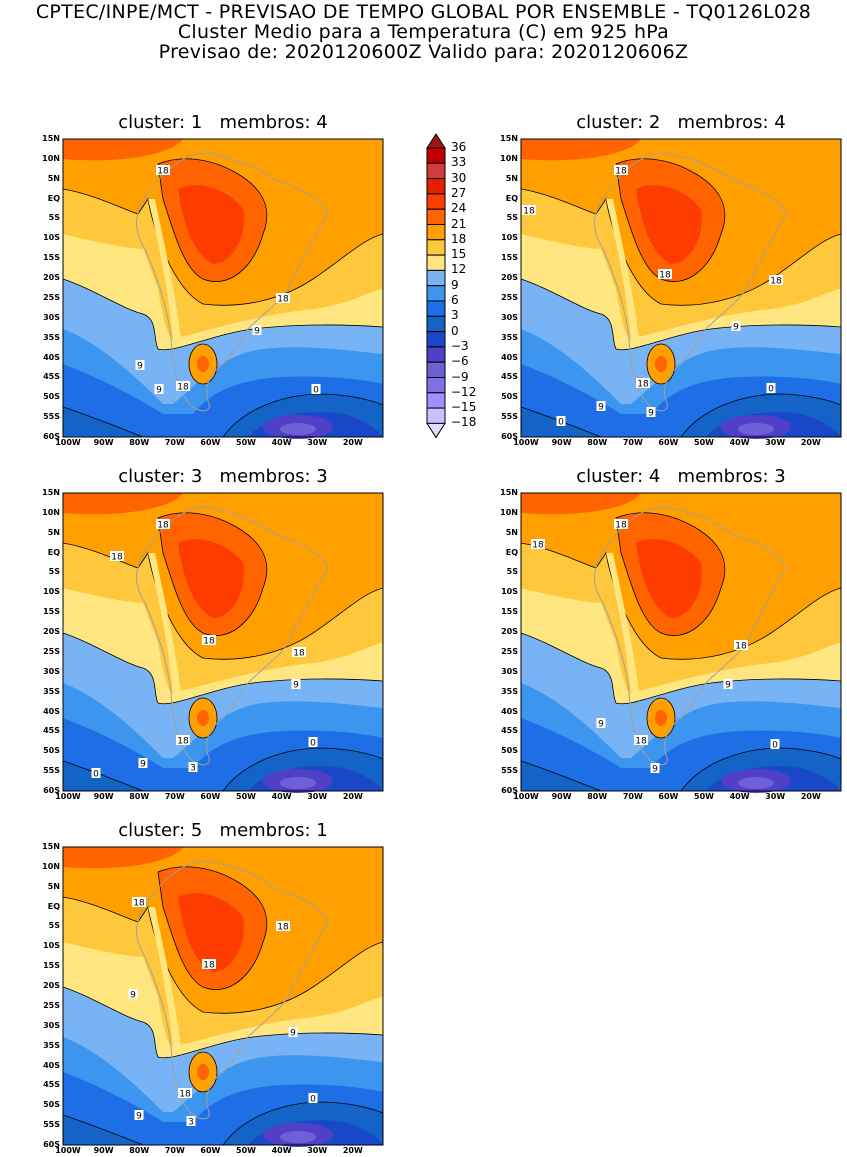  I want to click on lon-tick-label: 70W, so click(632, 796).